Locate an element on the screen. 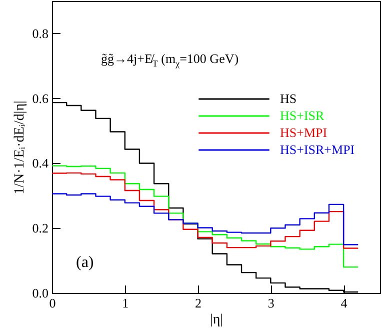 Image resolution: width=382 pixels, height=333 pixels. y-tick-label: 0.8 is located at coordinates (40, 33).